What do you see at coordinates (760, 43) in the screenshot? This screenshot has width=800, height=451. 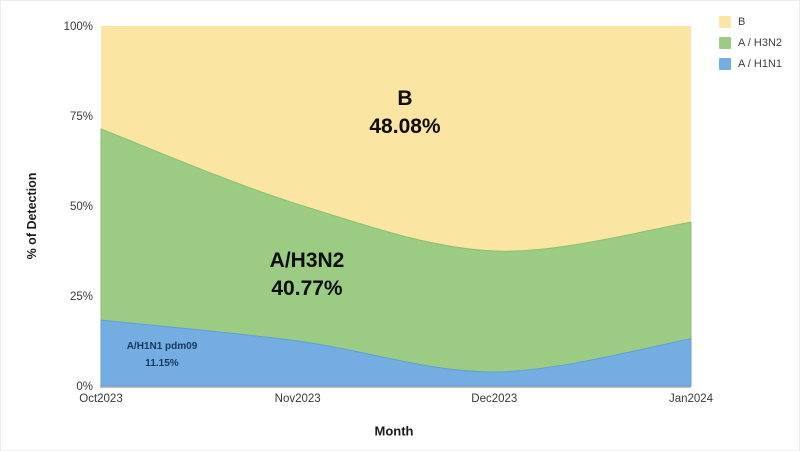 I see `legend-label-h3n2: A / H3N2` at bounding box center [760, 43].